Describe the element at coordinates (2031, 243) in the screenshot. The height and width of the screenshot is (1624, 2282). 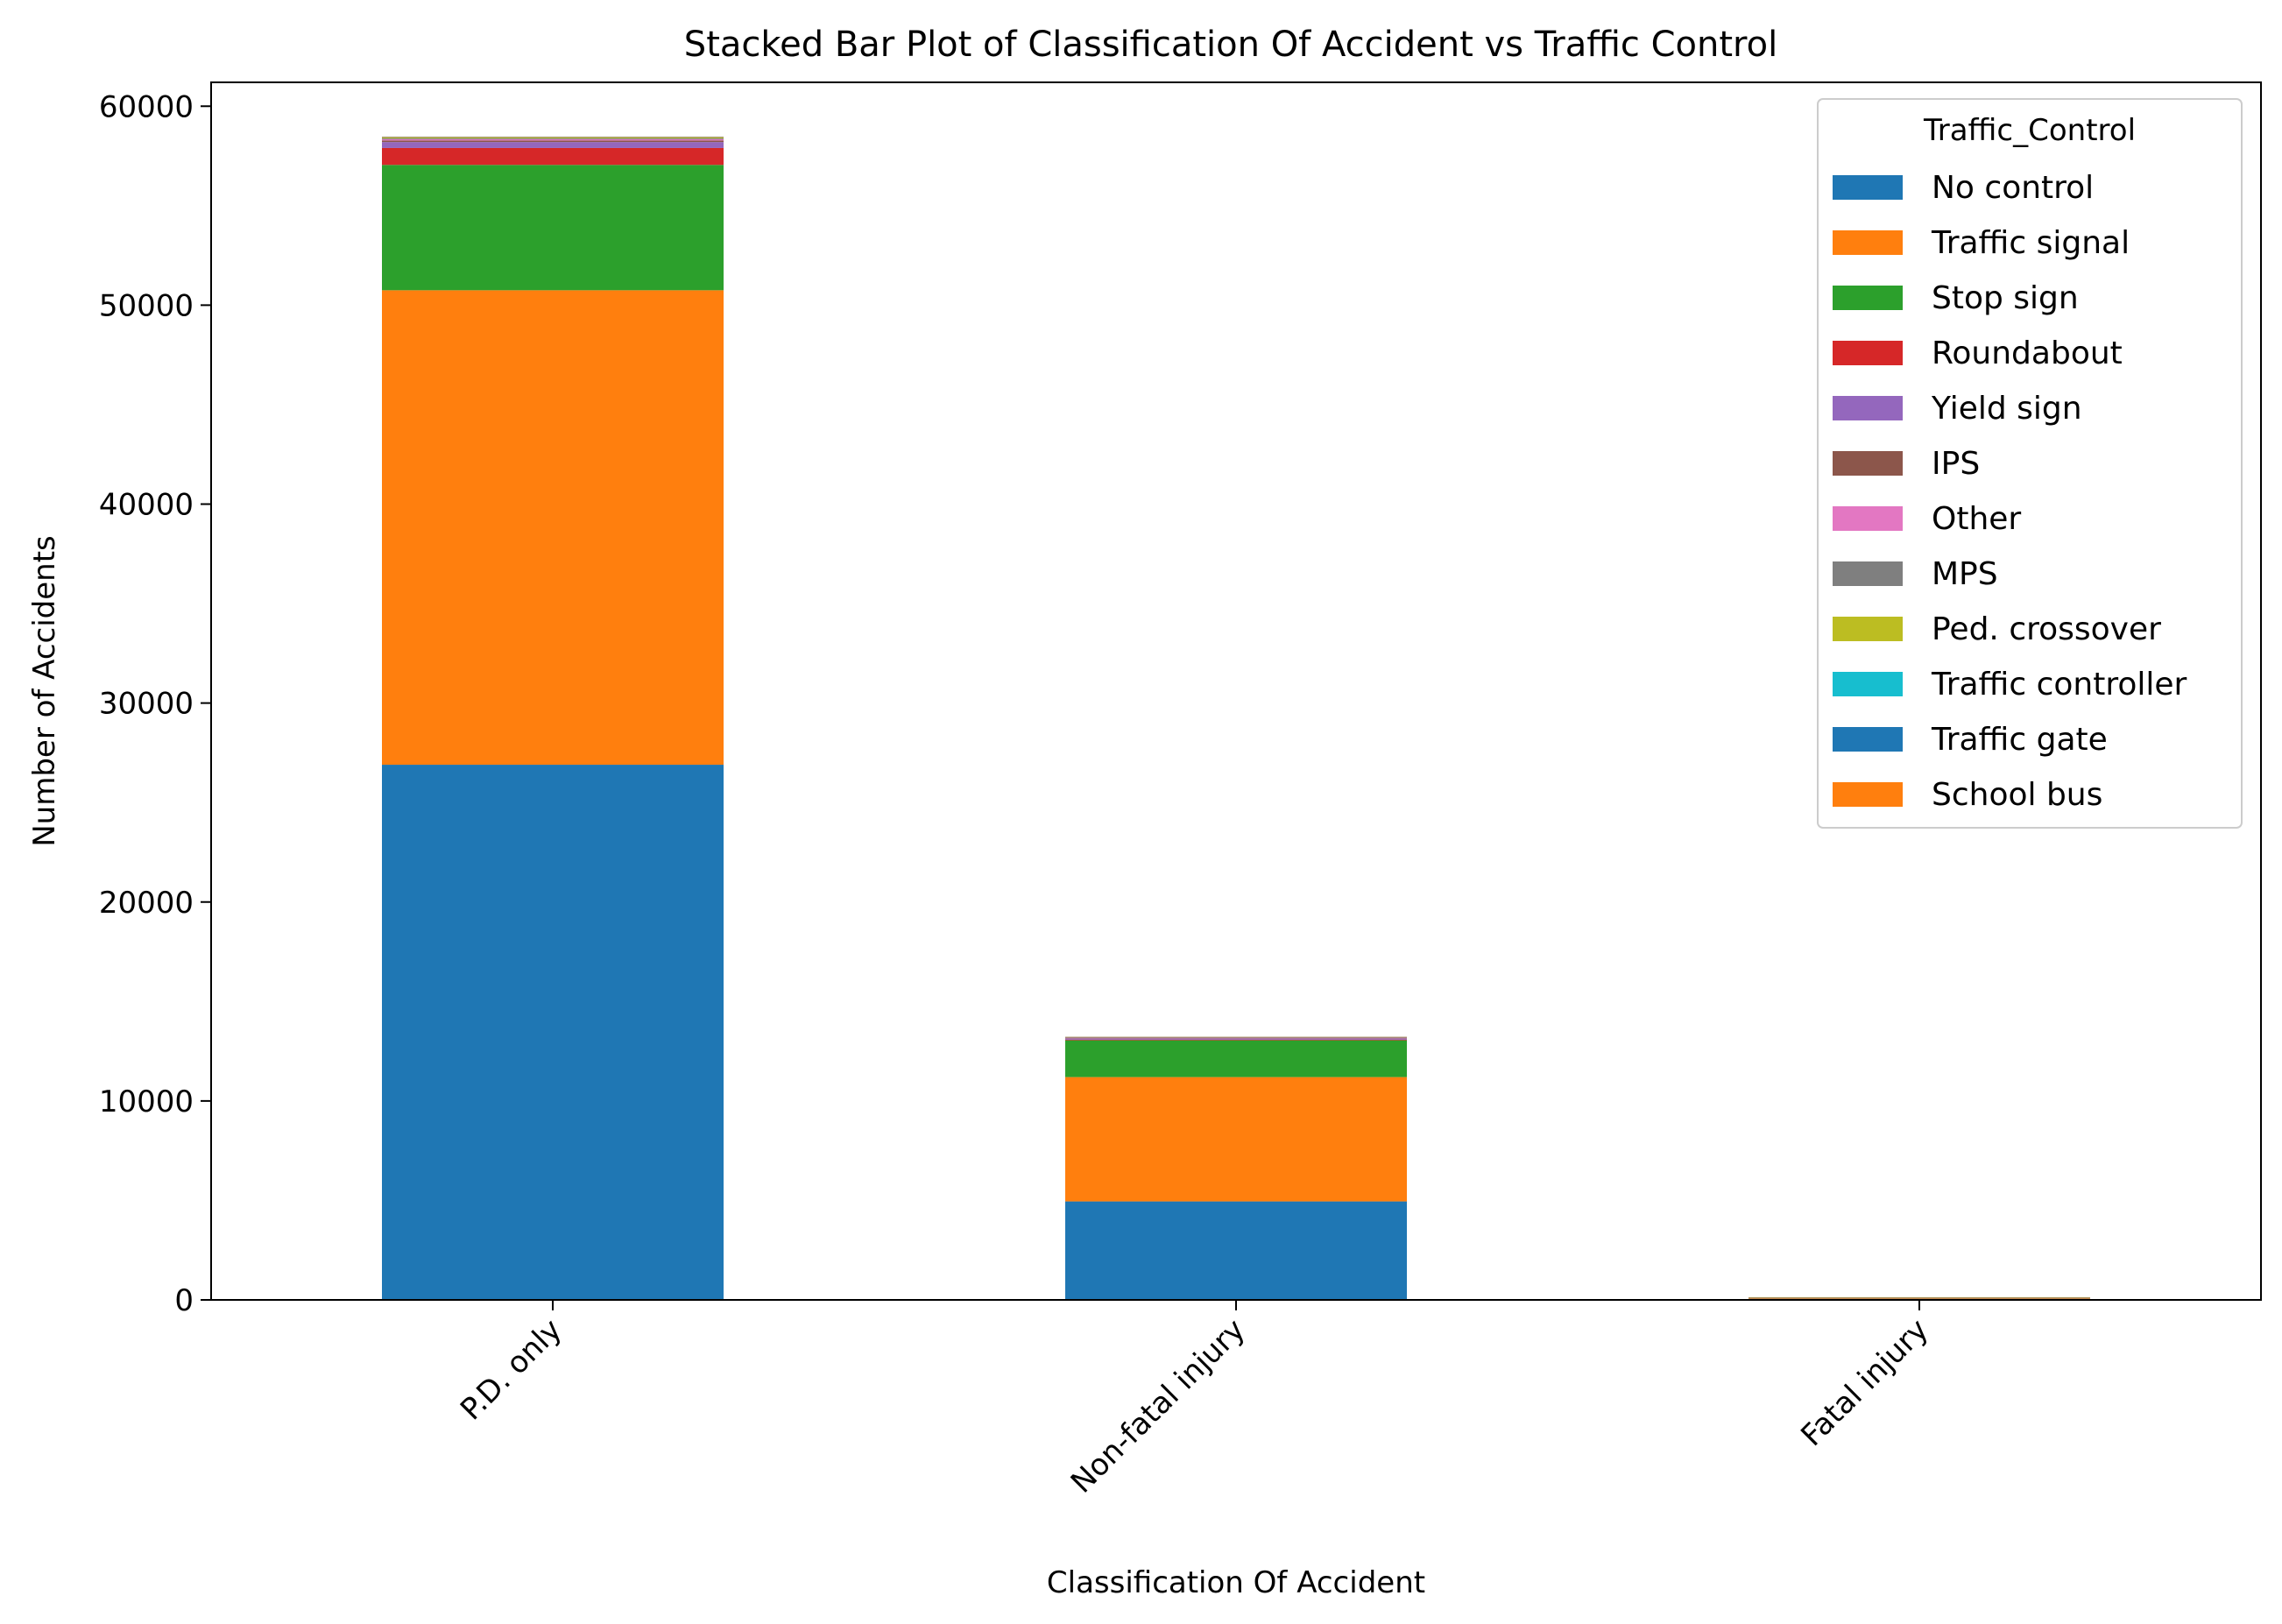
I see `legend-label-traffic-signal: Traffic signal` at that location.